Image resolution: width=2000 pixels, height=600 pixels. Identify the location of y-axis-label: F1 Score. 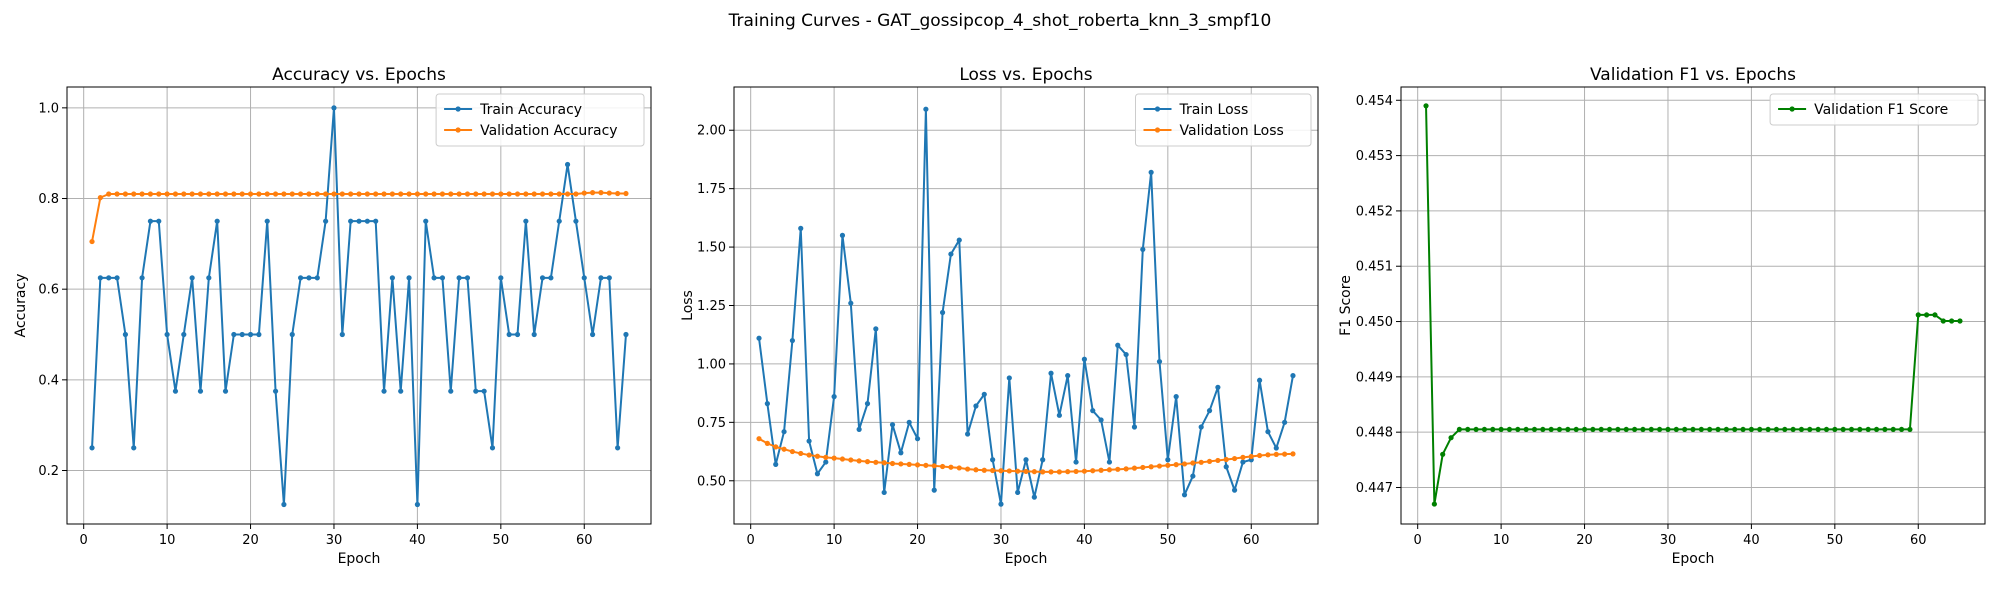
(1346, 305).